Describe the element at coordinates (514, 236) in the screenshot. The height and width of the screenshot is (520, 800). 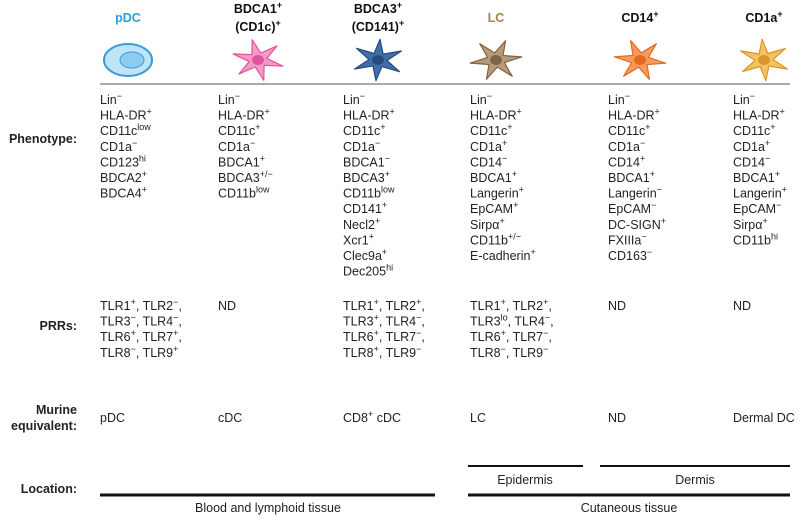
I see `superscript: +/−` at that location.